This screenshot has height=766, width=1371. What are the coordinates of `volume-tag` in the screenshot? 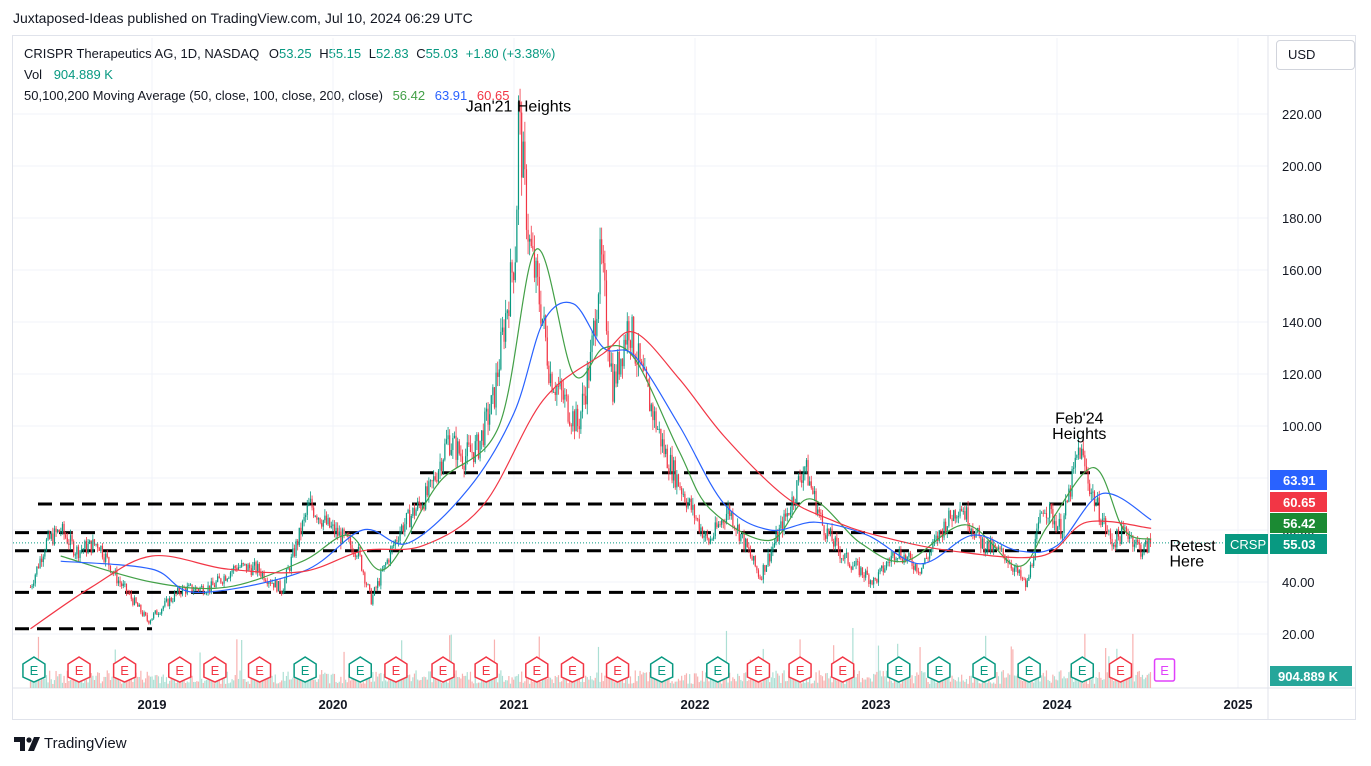 It's located at (1311, 676).